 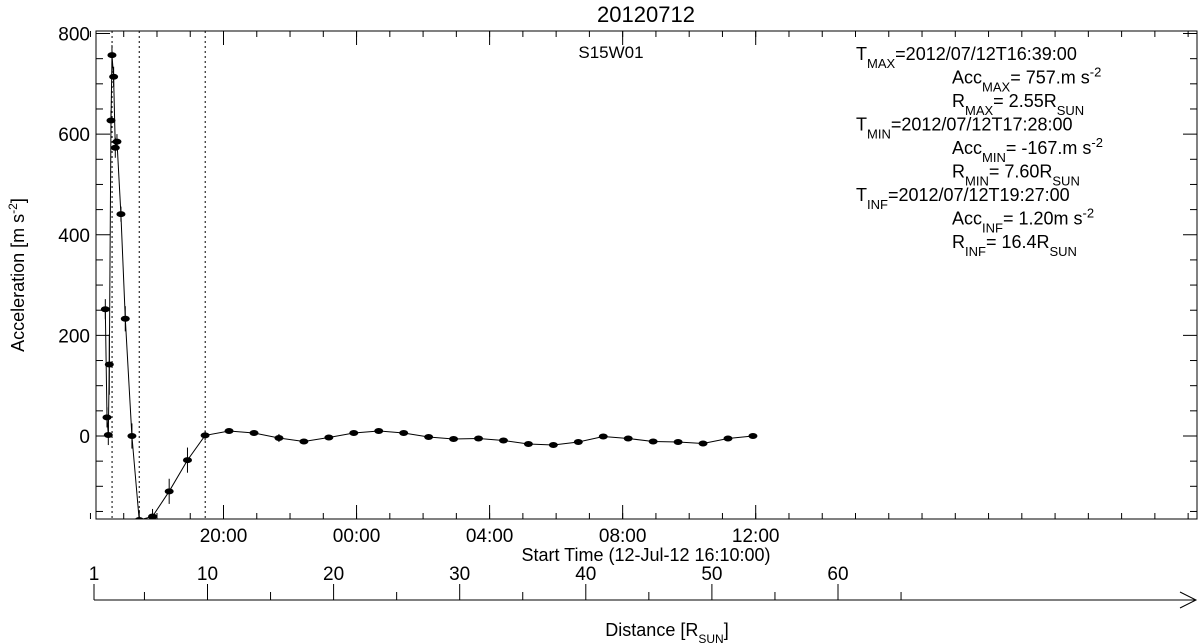 What do you see at coordinates (1018, 242) in the screenshot?
I see `annotation-segment: = 16.4R` at bounding box center [1018, 242].